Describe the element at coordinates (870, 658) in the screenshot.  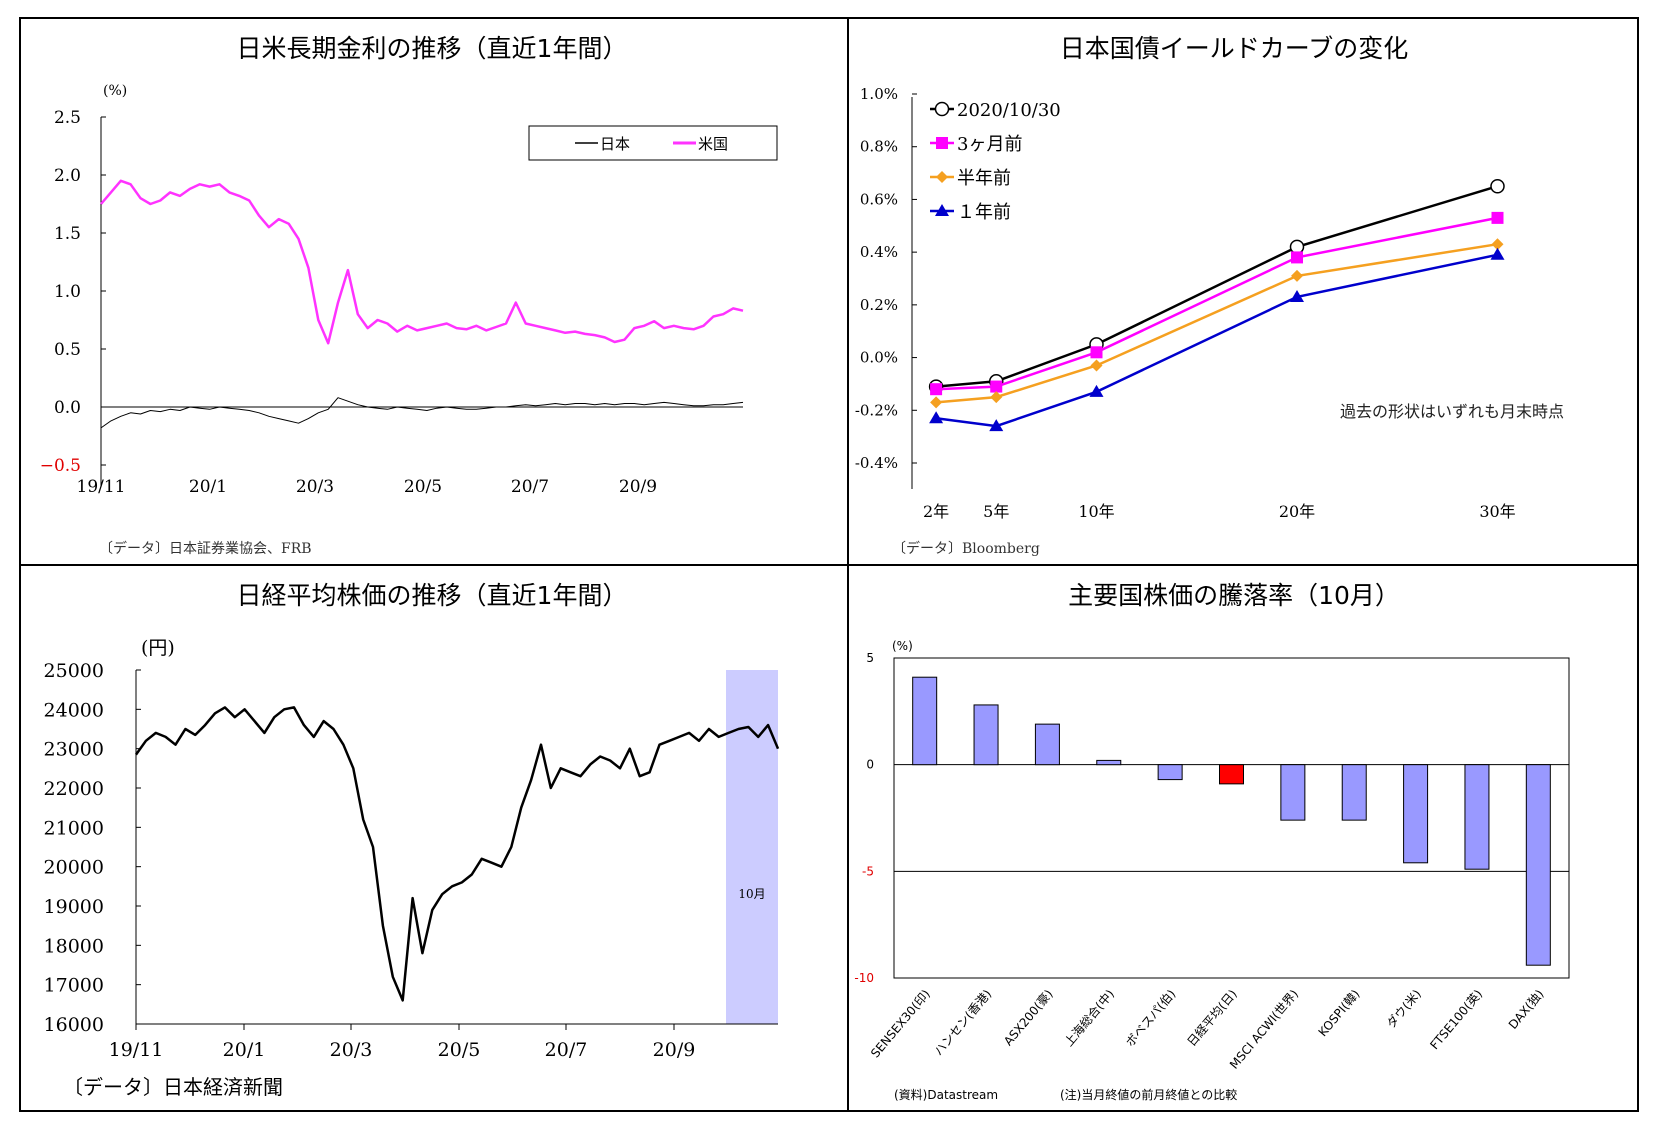
I see `y-tick-label: 5` at that location.